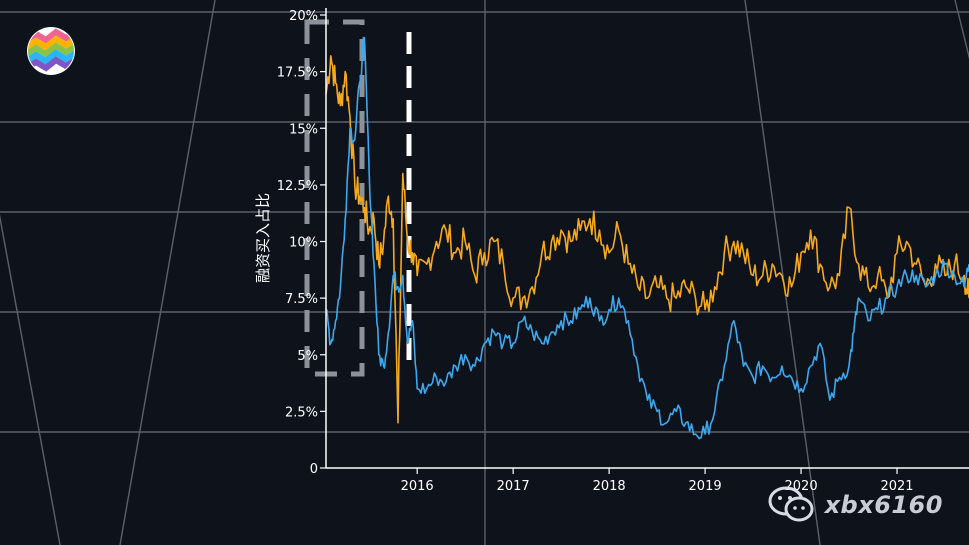 This screenshot has width=969, height=545. Describe the element at coordinates (307, 356) in the screenshot. I see `y-tick-label: 5%` at that location.